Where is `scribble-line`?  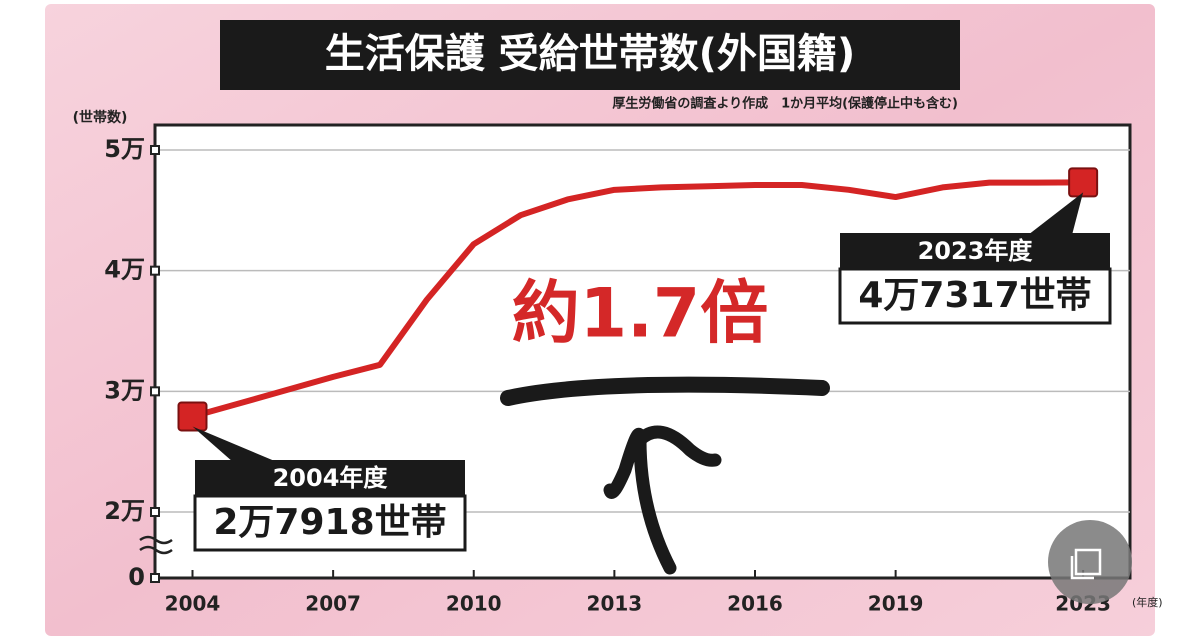 scribble-line is located at coordinates (665, 391).